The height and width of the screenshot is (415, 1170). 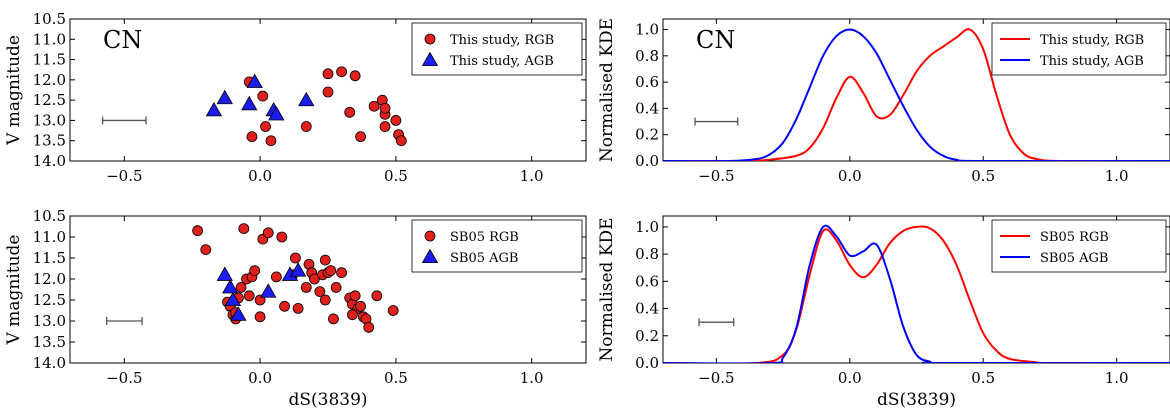 What do you see at coordinates (1092, 61) in the screenshot?
I see `legend-label: This study, AGB` at bounding box center [1092, 61].